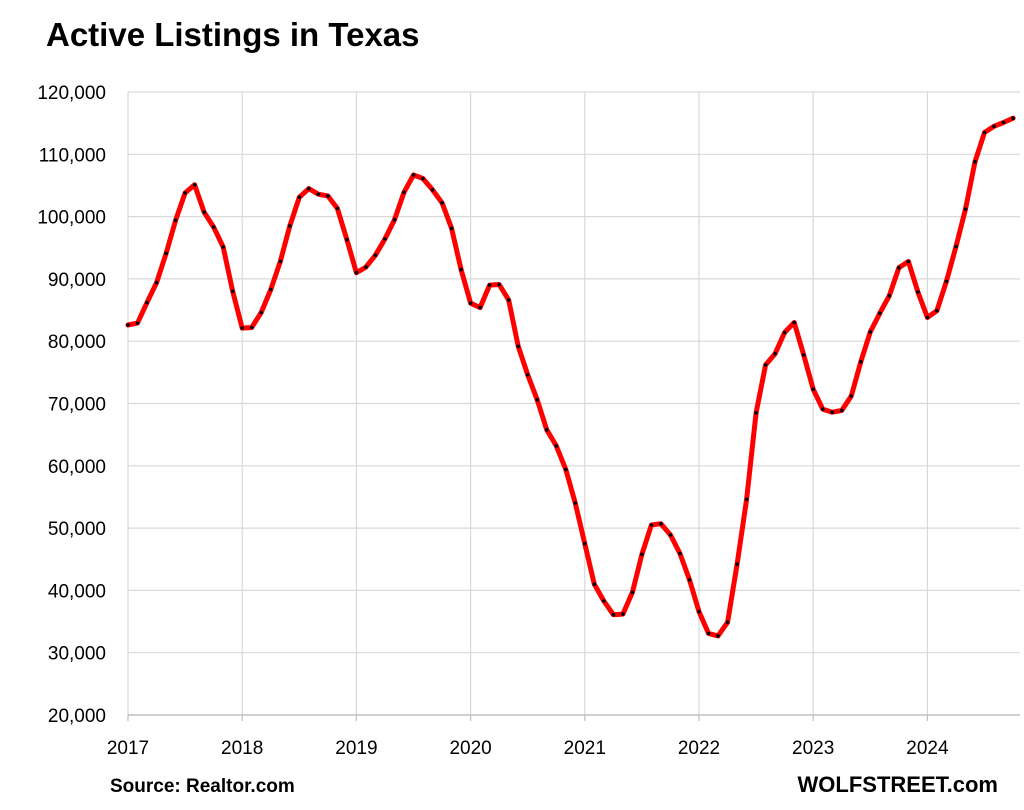 The image size is (1024, 810). Describe the element at coordinates (233, 34) in the screenshot. I see `chart-title: Active Listings in Texas` at that location.